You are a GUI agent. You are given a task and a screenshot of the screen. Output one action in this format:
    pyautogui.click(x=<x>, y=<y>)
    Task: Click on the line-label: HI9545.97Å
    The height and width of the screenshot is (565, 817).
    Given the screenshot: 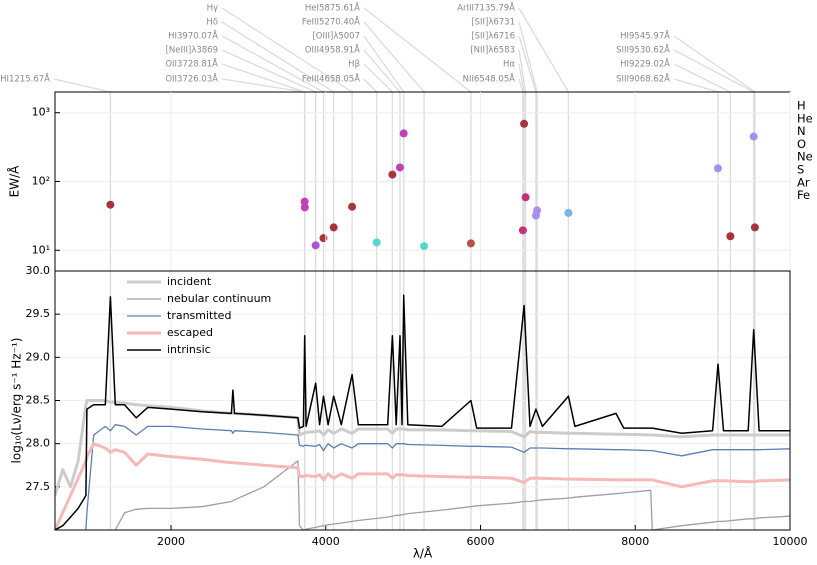 What is the action you would take?
    pyautogui.click(x=645, y=36)
    